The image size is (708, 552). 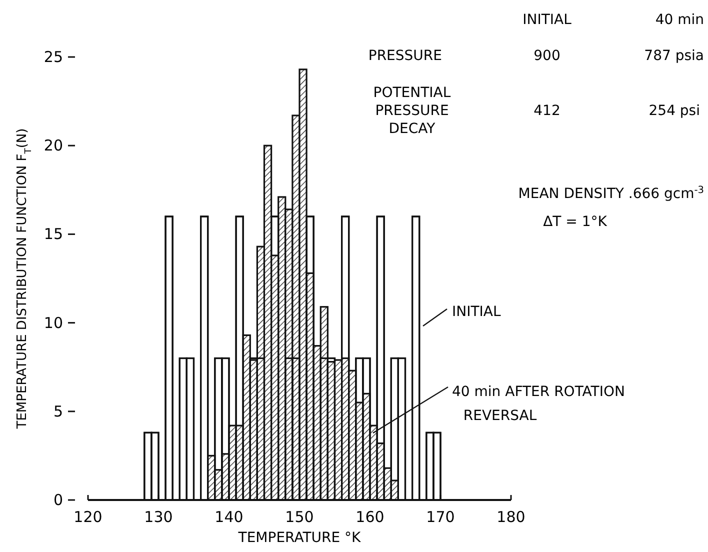 I want to click on x-tick-label: 170, so click(x=440, y=517).